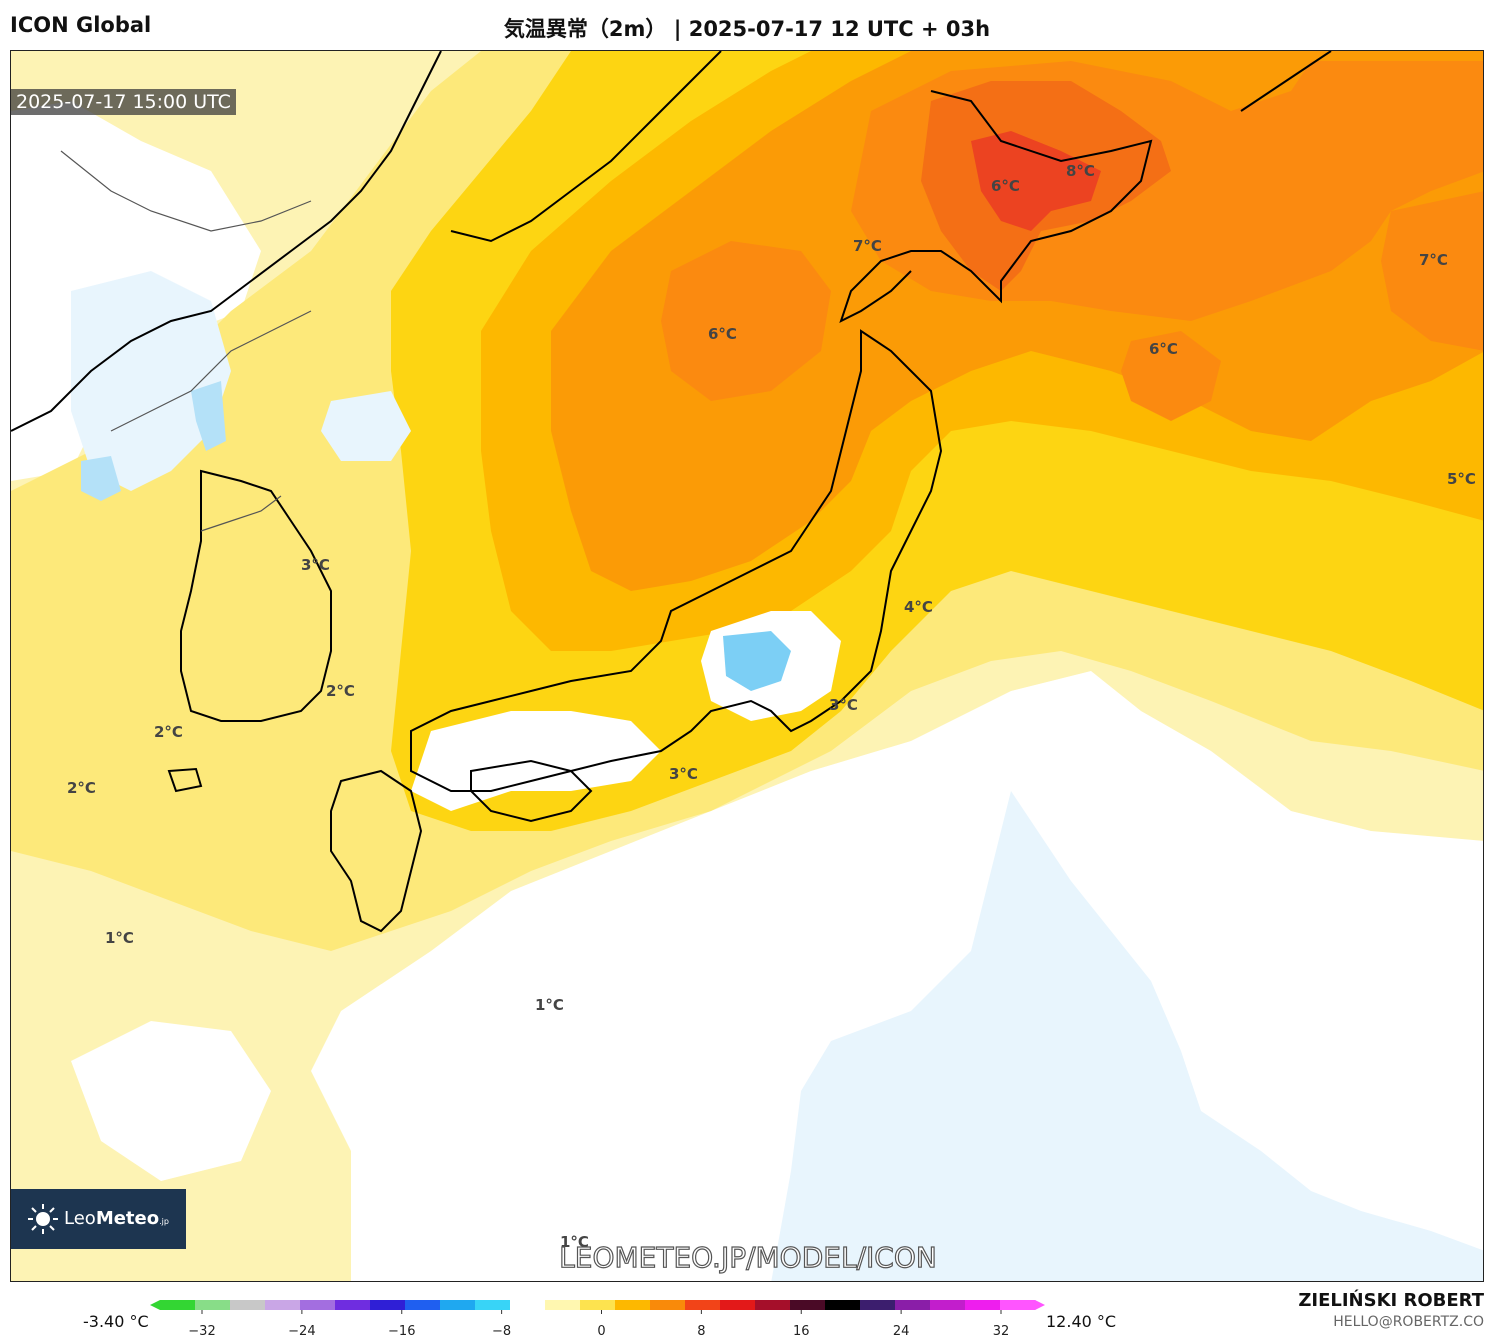 The width and height of the screenshot is (1494, 1339). Describe the element at coordinates (376, 851) in the screenshot. I see `coastline-kyushu` at that location.